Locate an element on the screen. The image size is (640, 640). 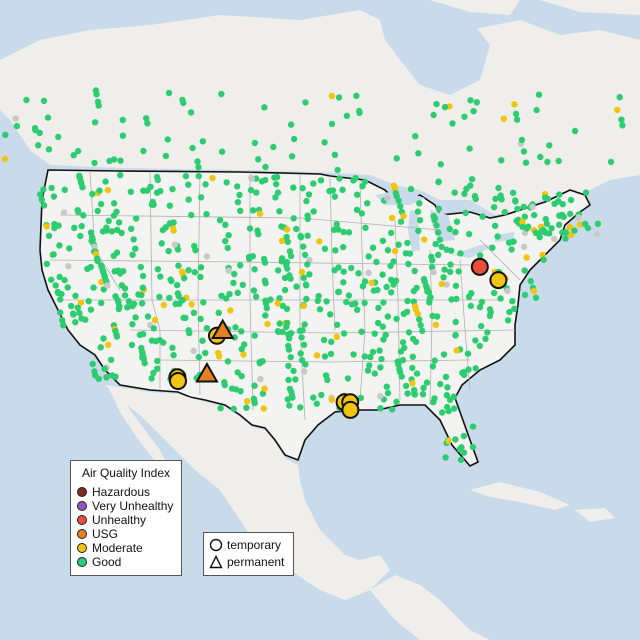
legend-item-very-unhealthy: Very Unhealthy is located at coordinates (125, 506).